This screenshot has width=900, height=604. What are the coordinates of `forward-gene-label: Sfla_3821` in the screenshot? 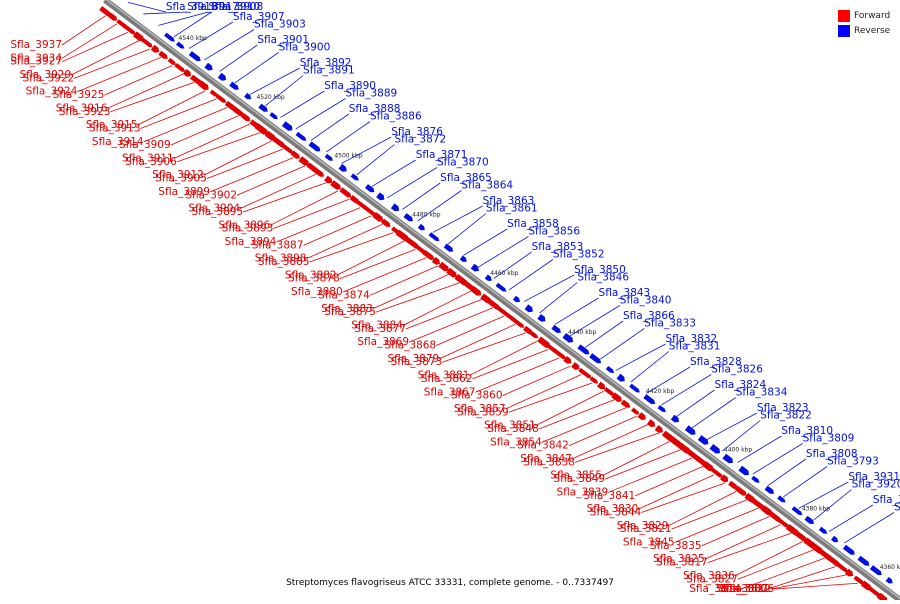 It's located at (646, 529).